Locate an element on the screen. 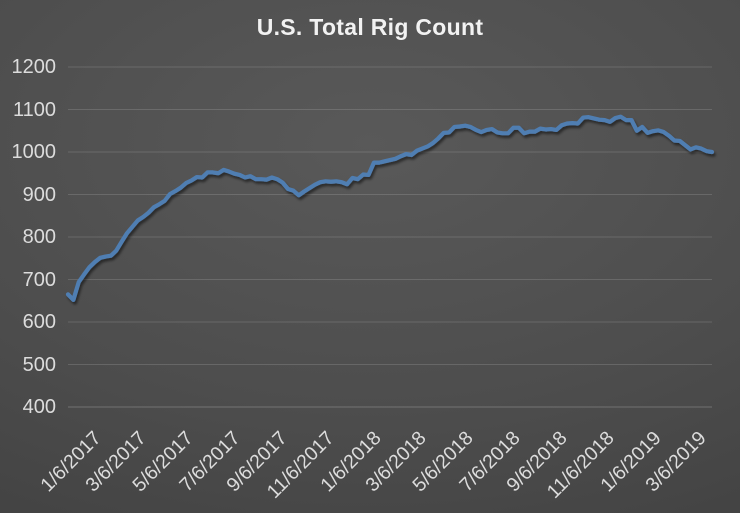 This screenshot has height=513, width=740. y-axis-label-500: 500 is located at coordinates (39, 364).